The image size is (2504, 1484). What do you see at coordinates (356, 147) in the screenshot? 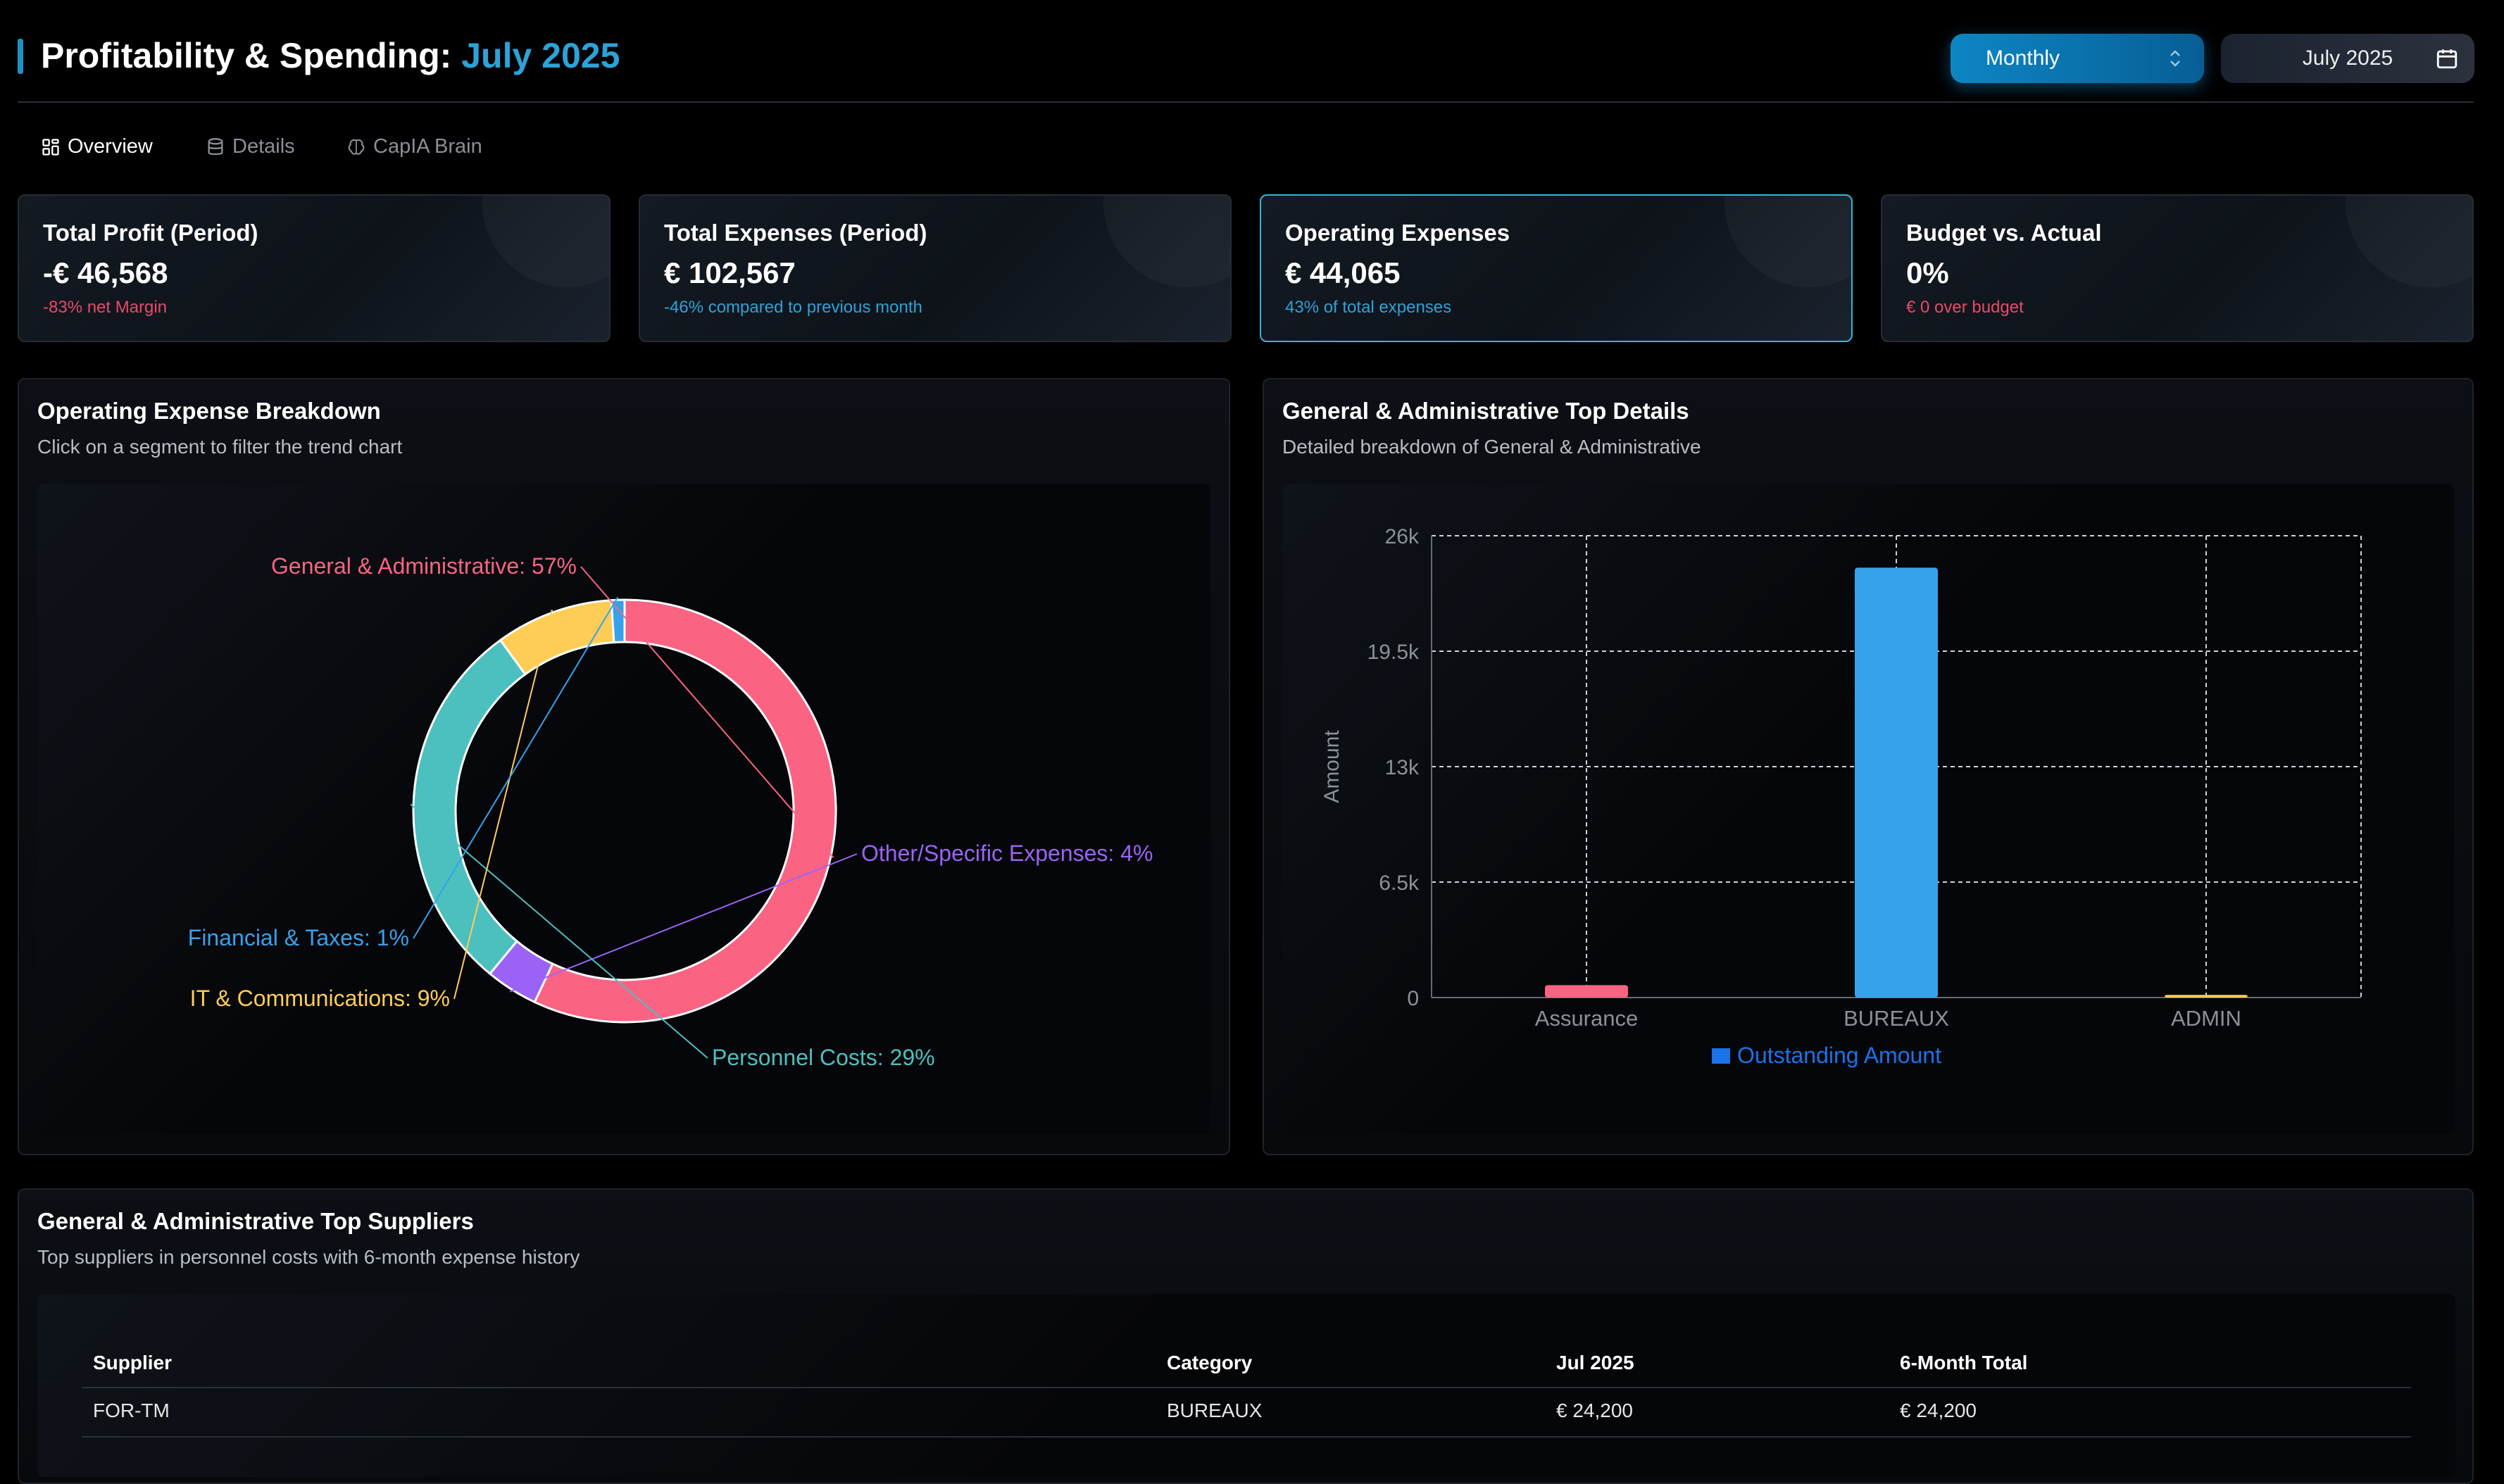
I see `brain-icon` at bounding box center [356, 147].